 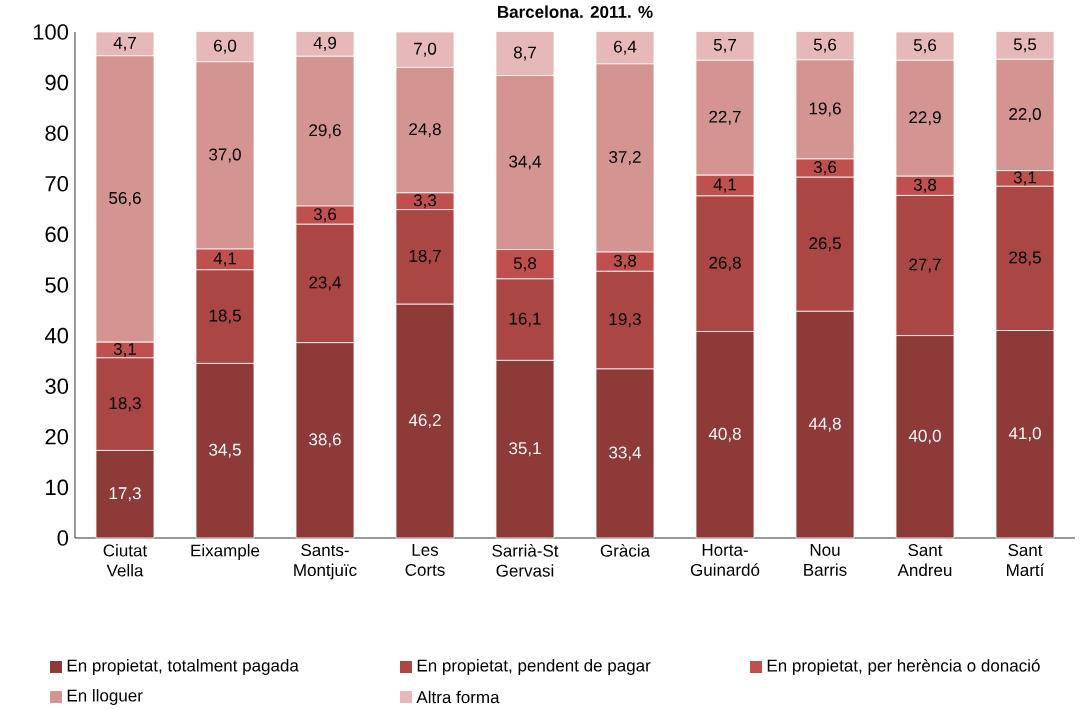 What do you see at coordinates (1025, 114) in the screenshot?
I see `data-label: 22,0` at bounding box center [1025, 114].